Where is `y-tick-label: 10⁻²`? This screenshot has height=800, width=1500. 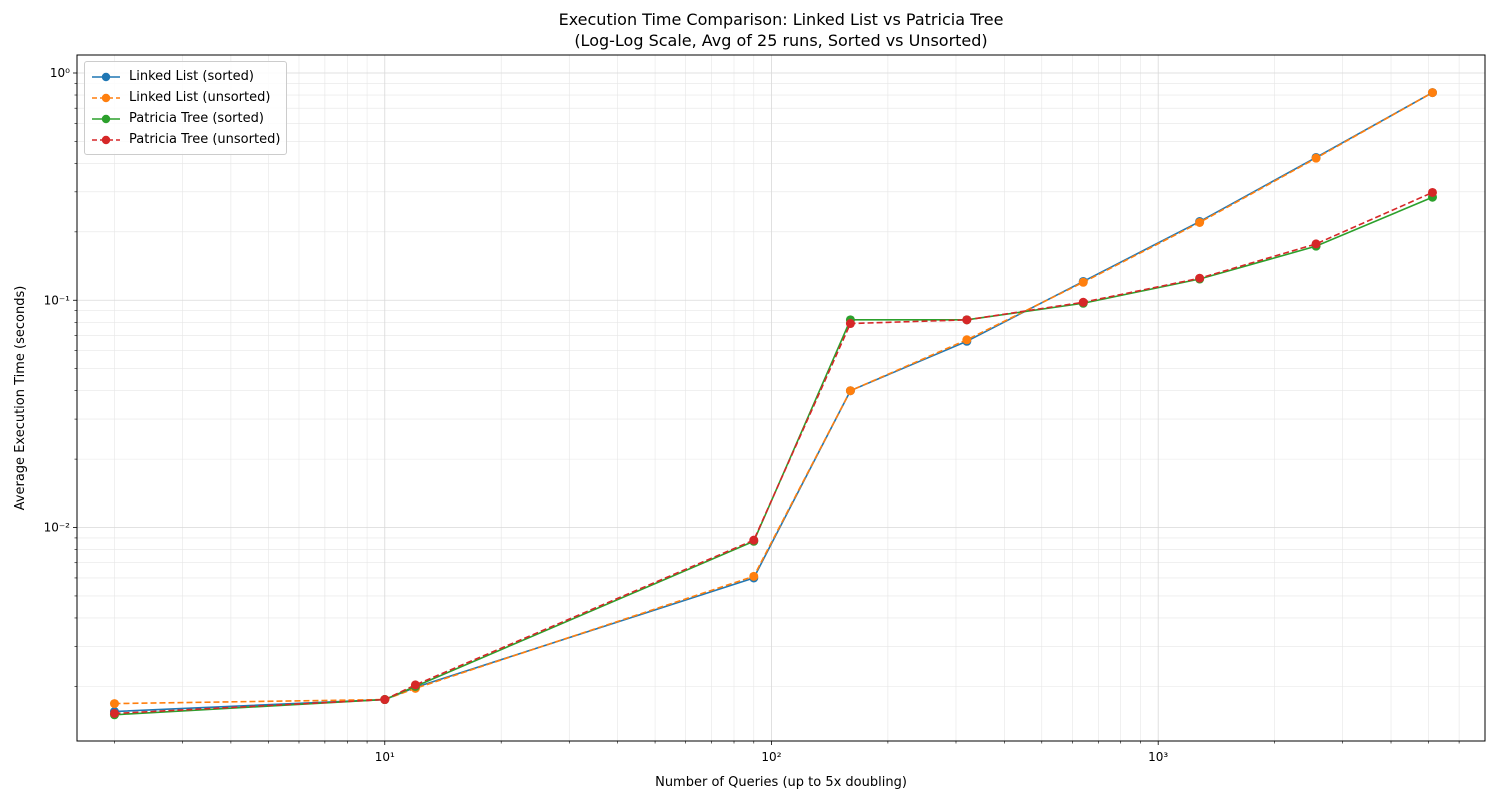 y-tick-label: 10⁻² is located at coordinates (57, 528).